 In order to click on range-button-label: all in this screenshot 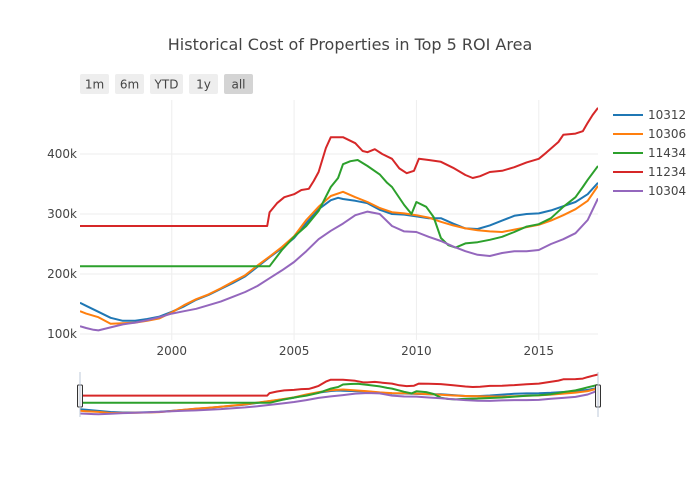, I will do `click(238, 85)`.